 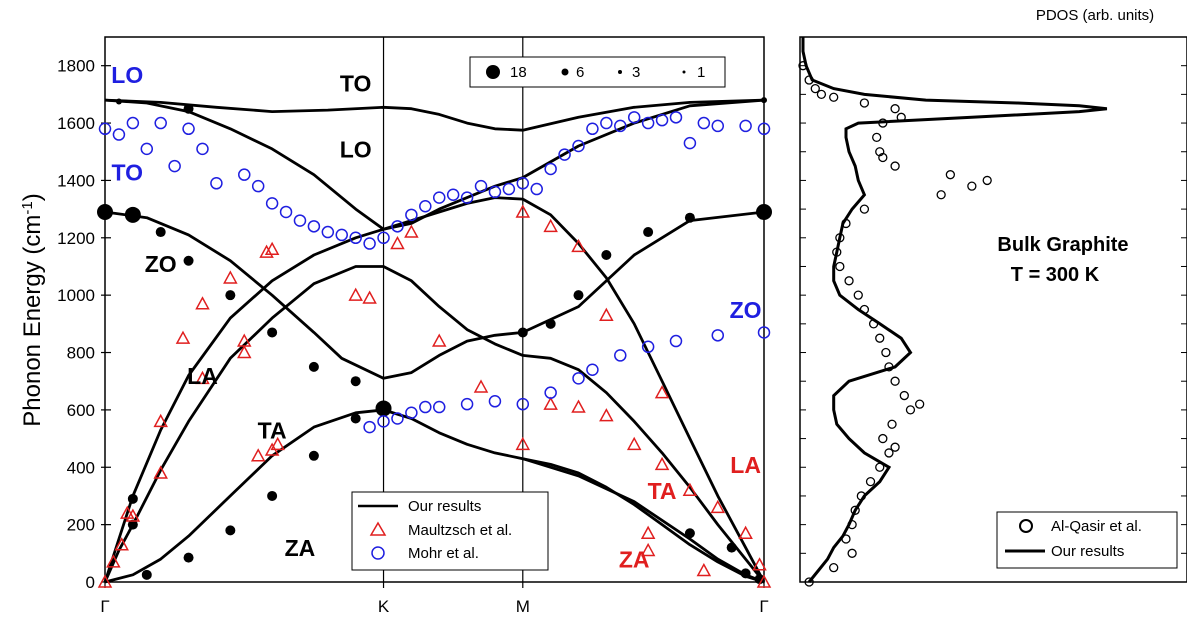 I want to click on dispersion-curve-ta-down, so click(x=644, y=390).